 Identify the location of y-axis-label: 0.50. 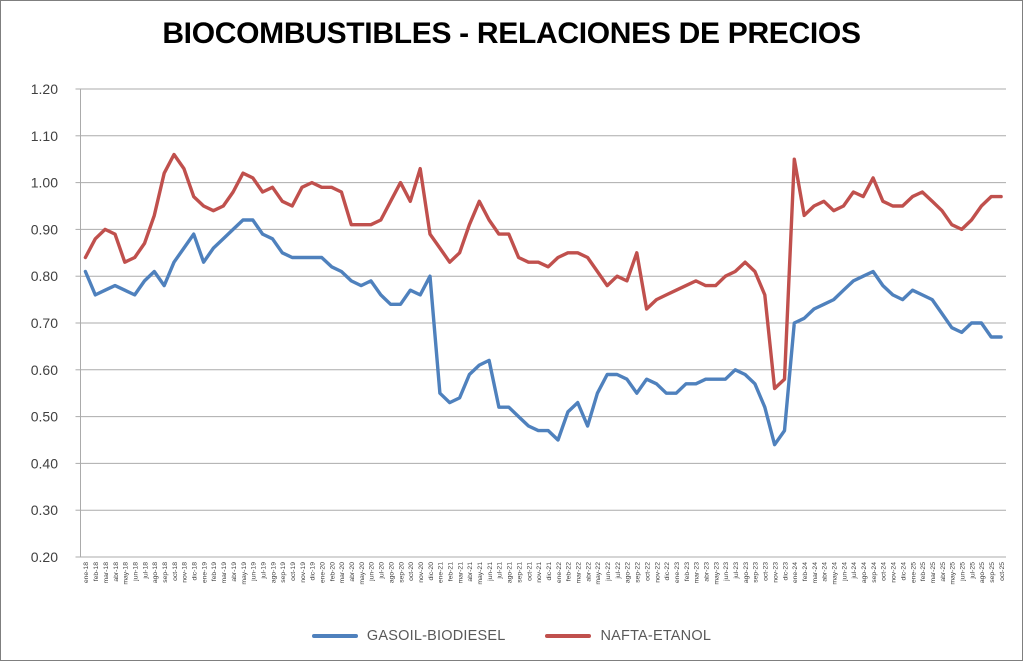
(44, 417).